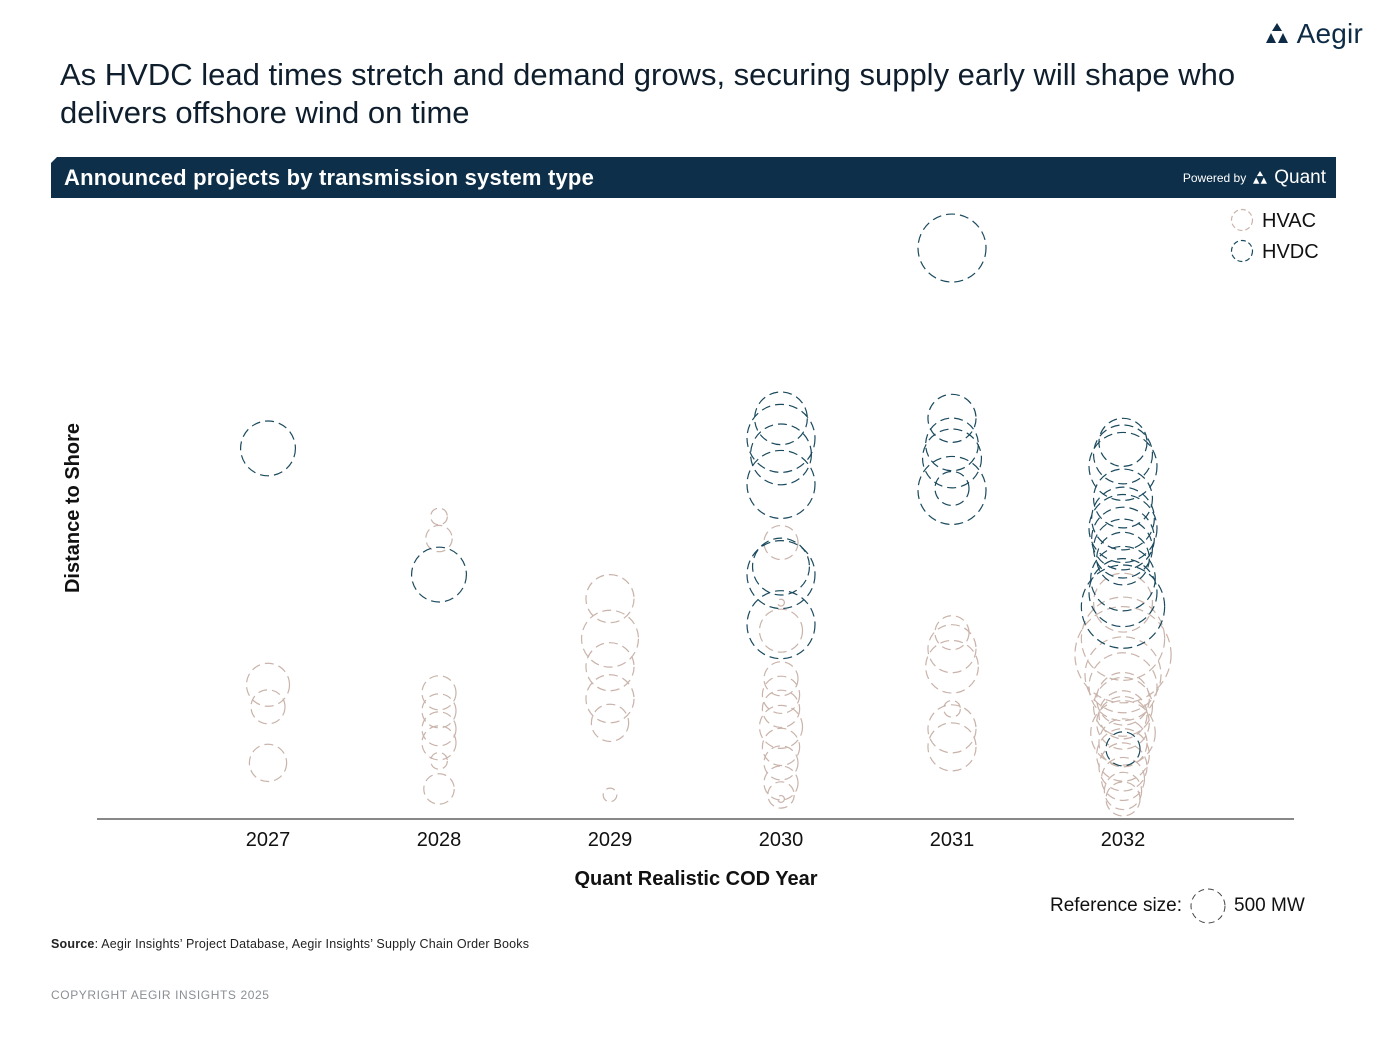 The height and width of the screenshot is (1040, 1387). I want to click on x-tick-label: 2030, so click(781, 840).